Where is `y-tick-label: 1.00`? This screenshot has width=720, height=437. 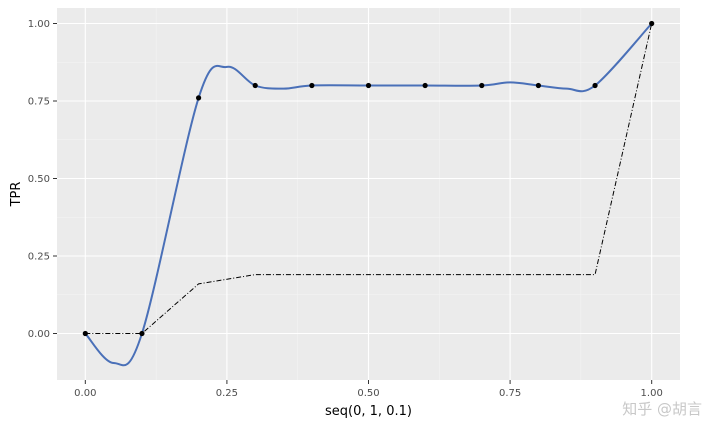
y-tick-label: 1.00 is located at coordinates (39, 24).